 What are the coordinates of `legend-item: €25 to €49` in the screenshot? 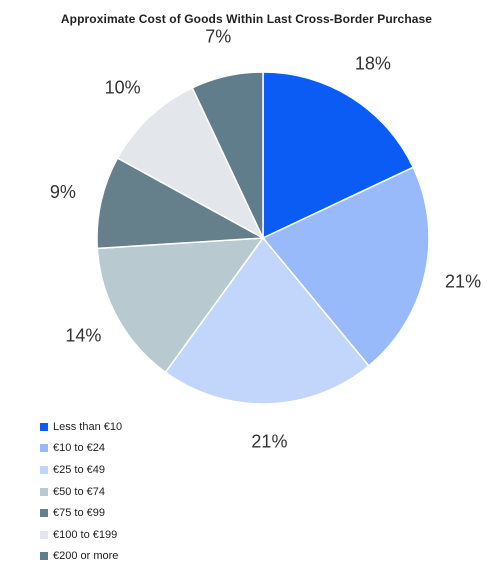 It's located at (81, 470).